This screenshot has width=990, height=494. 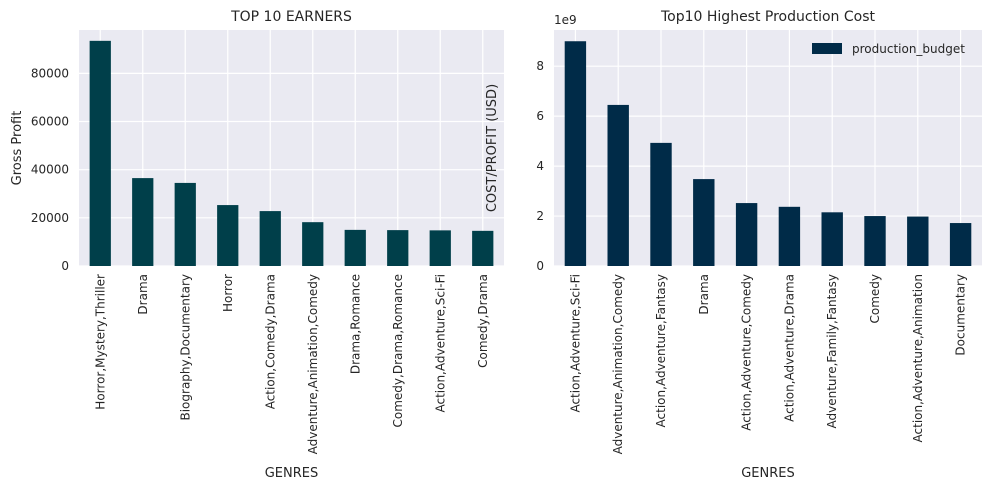 What do you see at coordinates (540, 216) in the screenshot?
I see `y-tick-label: 2` at bounding box center [540, 216].